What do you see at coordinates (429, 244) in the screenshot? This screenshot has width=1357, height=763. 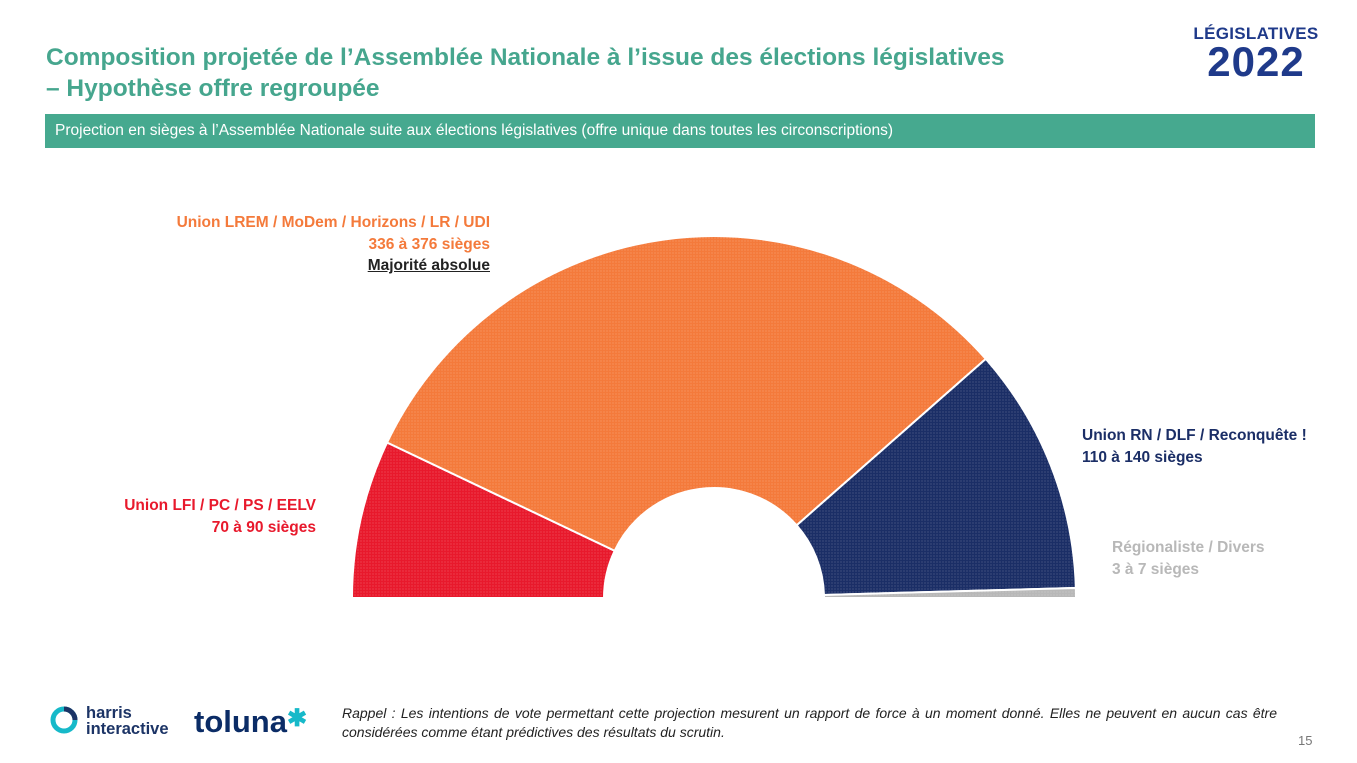 I see `label-lrem-range: 336 à 376 sièges` at bounding box center [429, 244].